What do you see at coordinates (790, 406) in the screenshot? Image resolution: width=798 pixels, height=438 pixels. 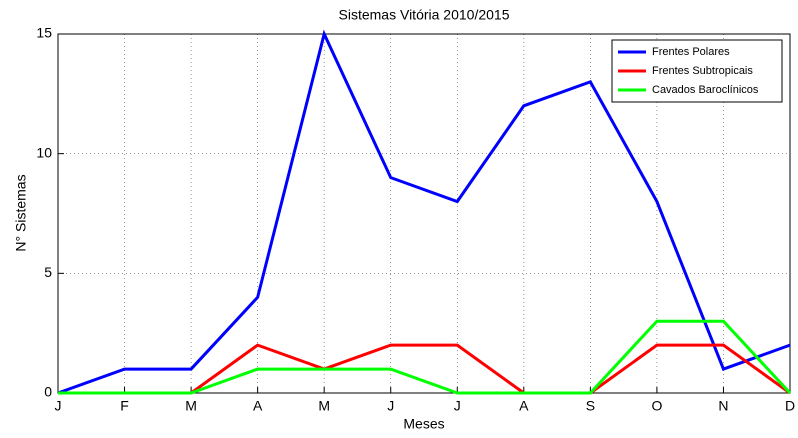 I see `x-tick-label: D` at bounding box center [790, 406].